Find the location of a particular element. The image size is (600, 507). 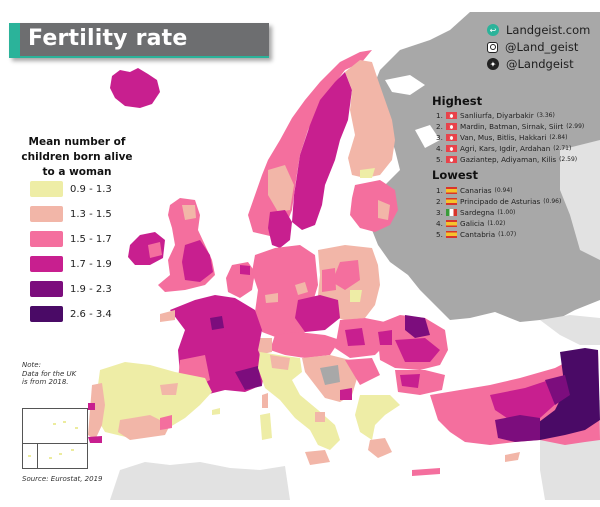

legend-title-line: children born alive is located at coordinates (77, 157).